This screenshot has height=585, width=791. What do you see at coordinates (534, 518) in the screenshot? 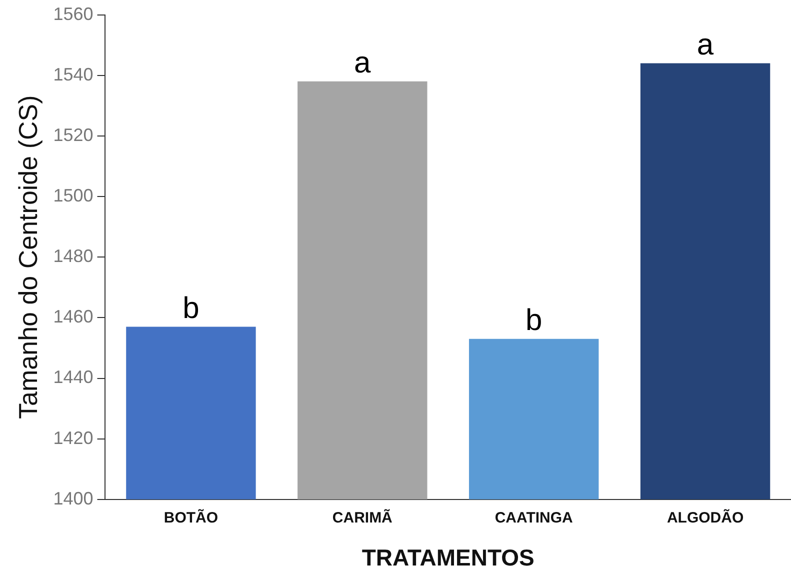
I see `x-tick-label: CAATINGA` at bounding box center [534, 518].